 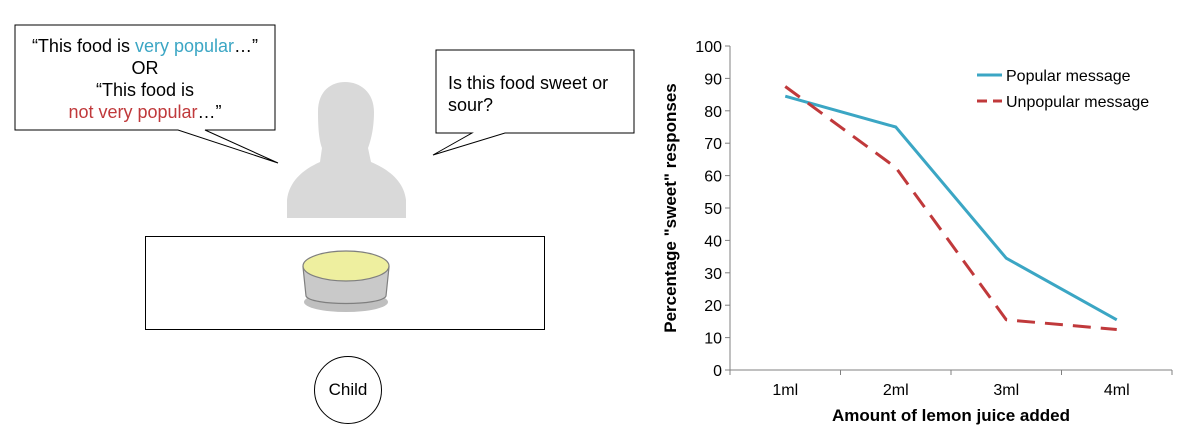 I want to click on y-tick-label: 30, so click(x=713, y=274).